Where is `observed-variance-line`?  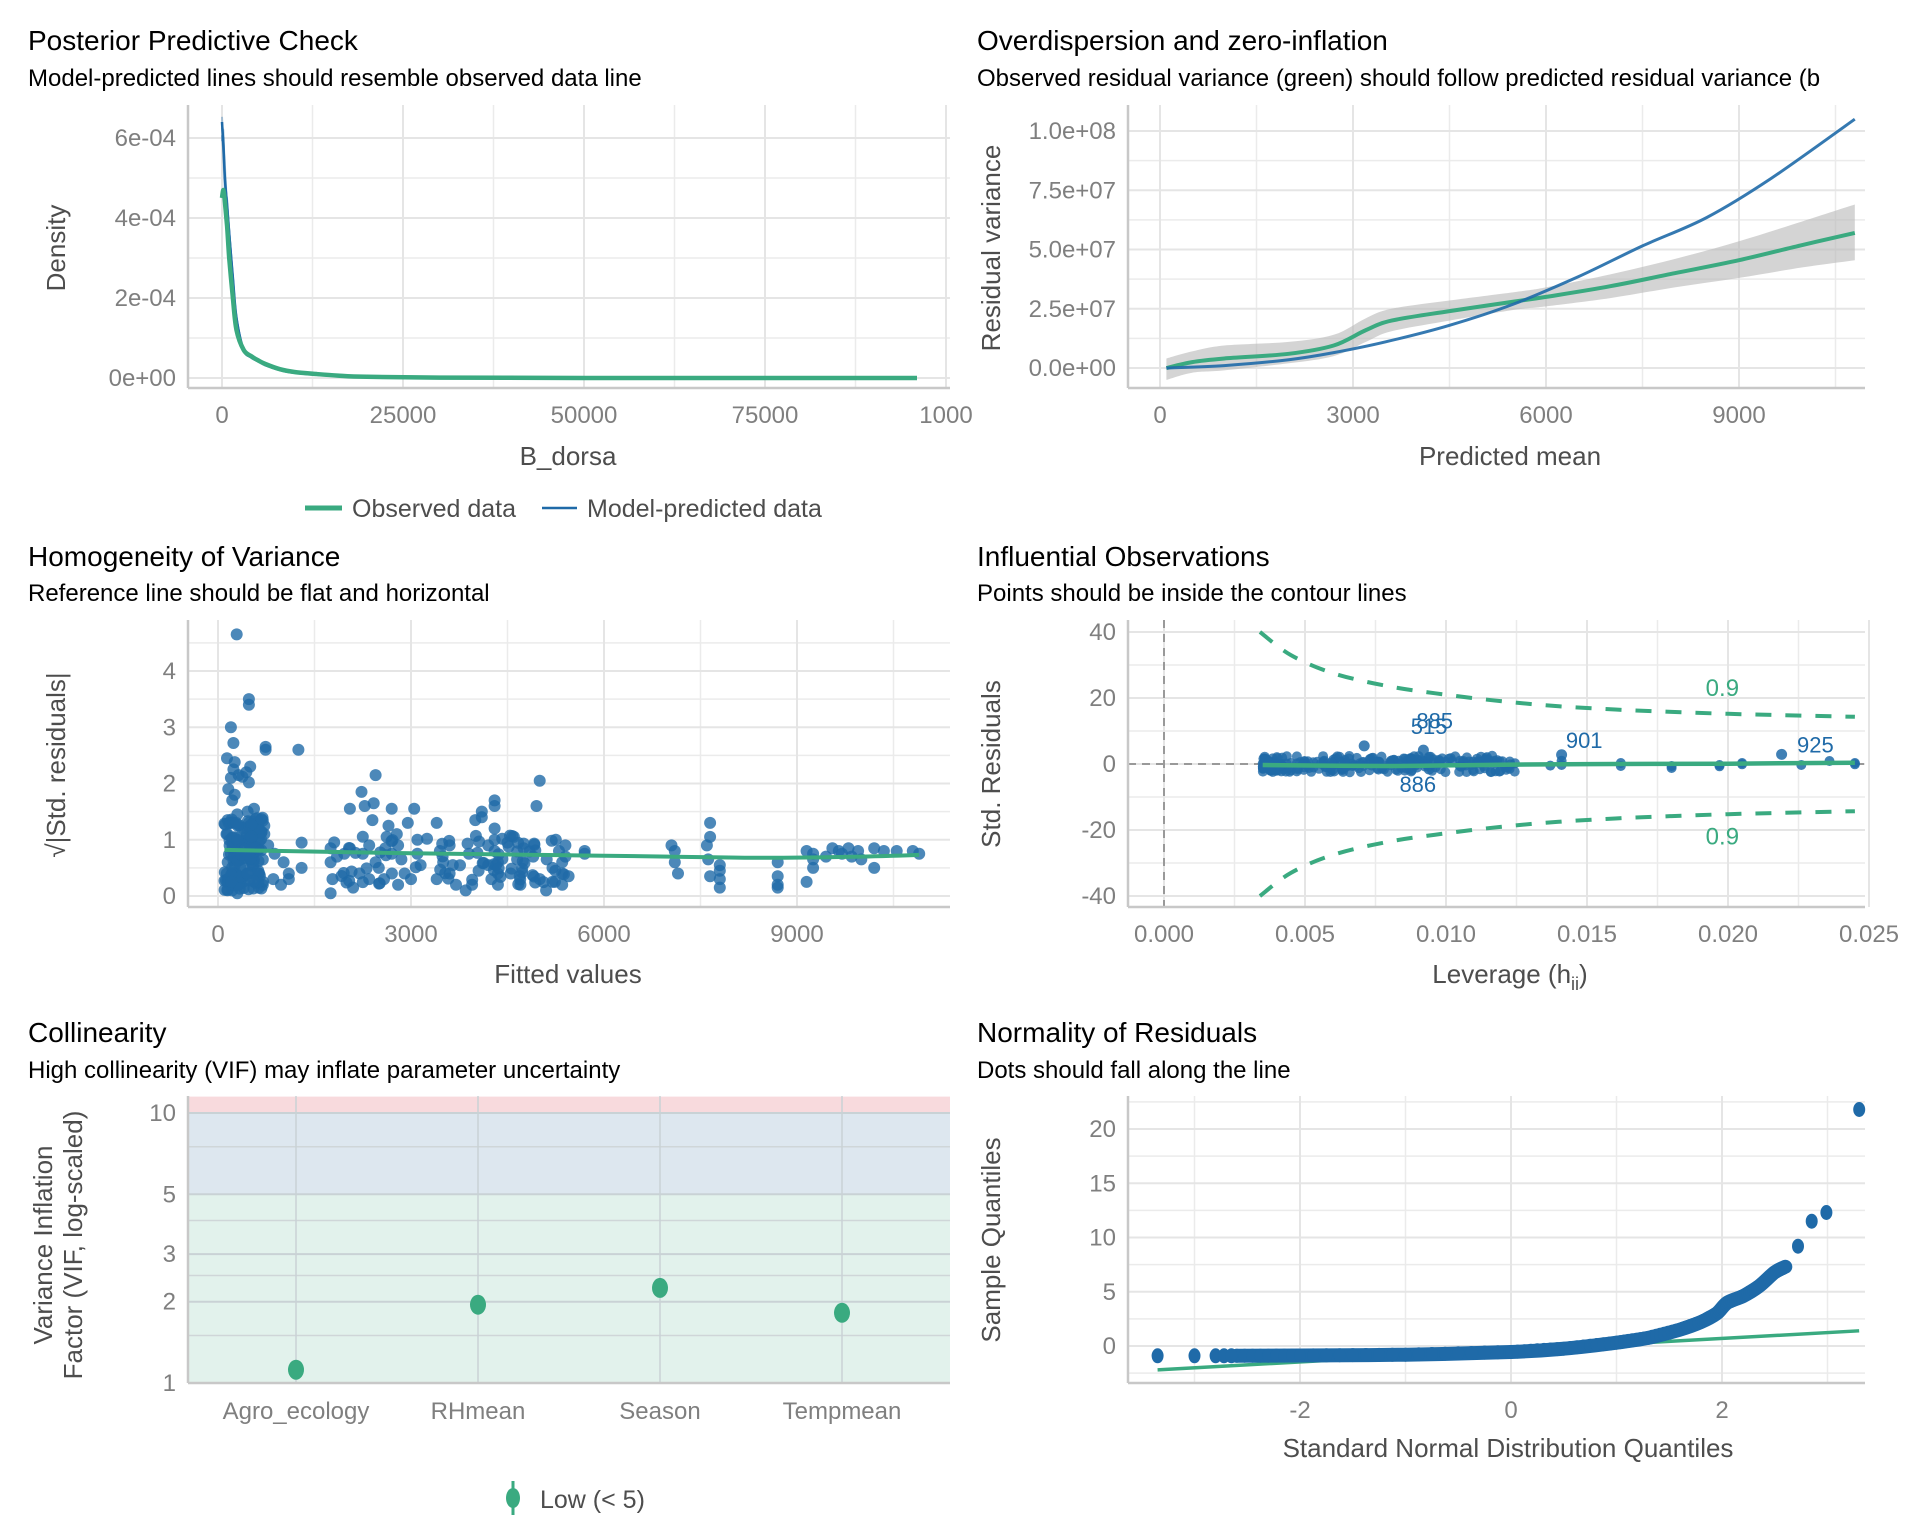
observed-variance-line is located at coordinates (1510, 300).